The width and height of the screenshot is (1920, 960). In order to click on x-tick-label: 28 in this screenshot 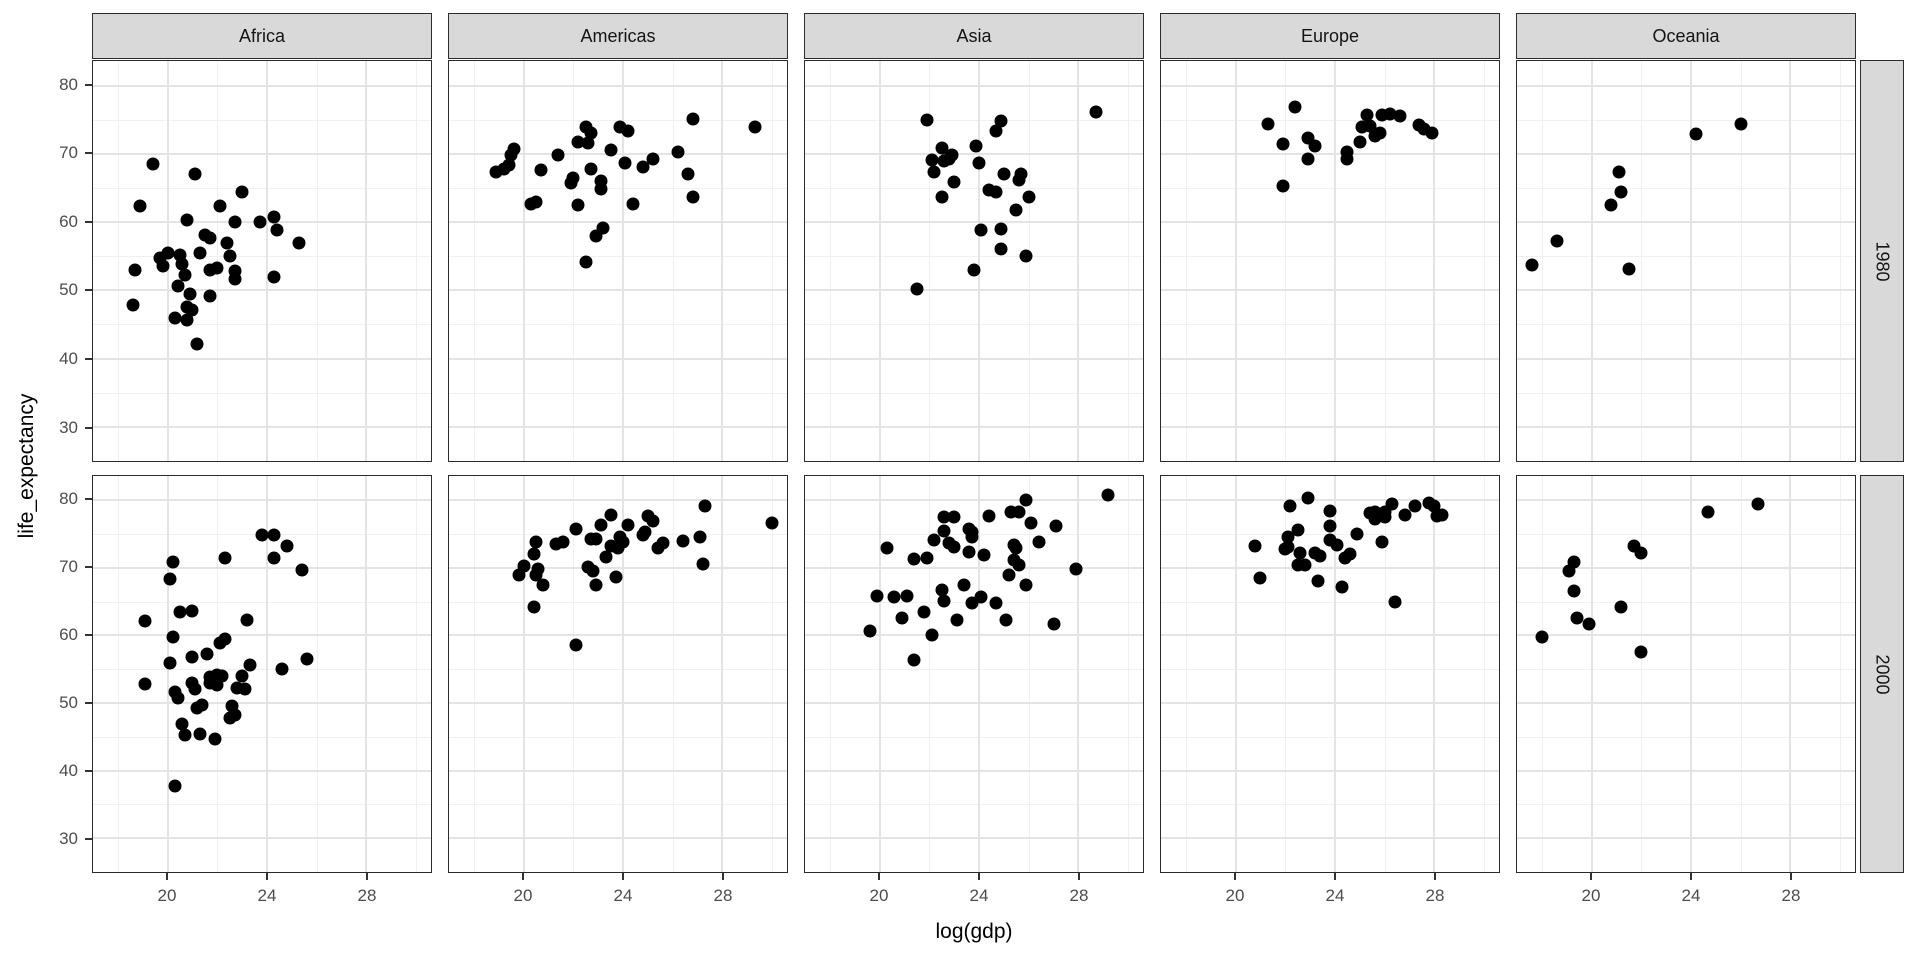, I will do `click(1791, 895)`.